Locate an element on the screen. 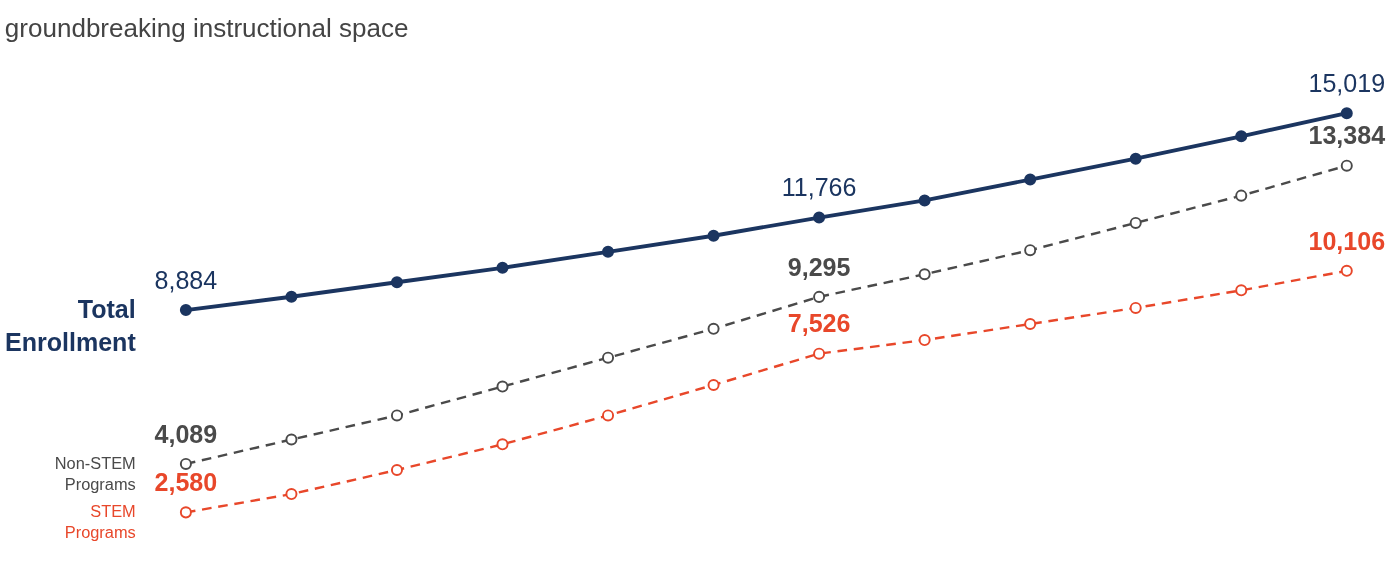 This screenshot has height=588, width=1390. data-label: 7,526 is located at coordinates (819, 323).